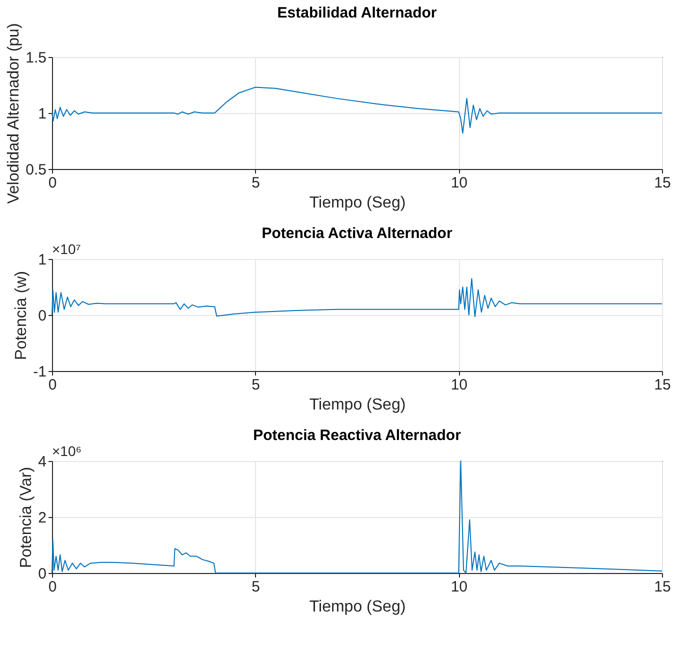 The image size is (691, 662). I want to click on chart-title: Potencia Activa Alternador, so click(357, 233).